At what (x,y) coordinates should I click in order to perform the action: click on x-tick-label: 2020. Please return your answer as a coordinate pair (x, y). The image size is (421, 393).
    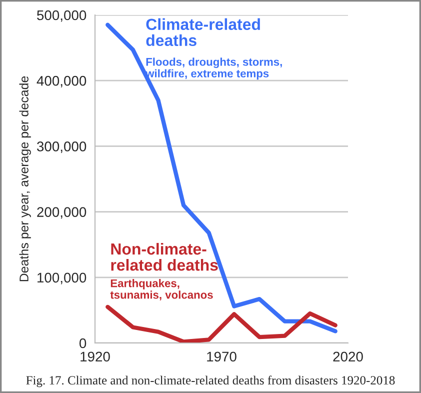
    Looking at the image, I should click on (348, 357).